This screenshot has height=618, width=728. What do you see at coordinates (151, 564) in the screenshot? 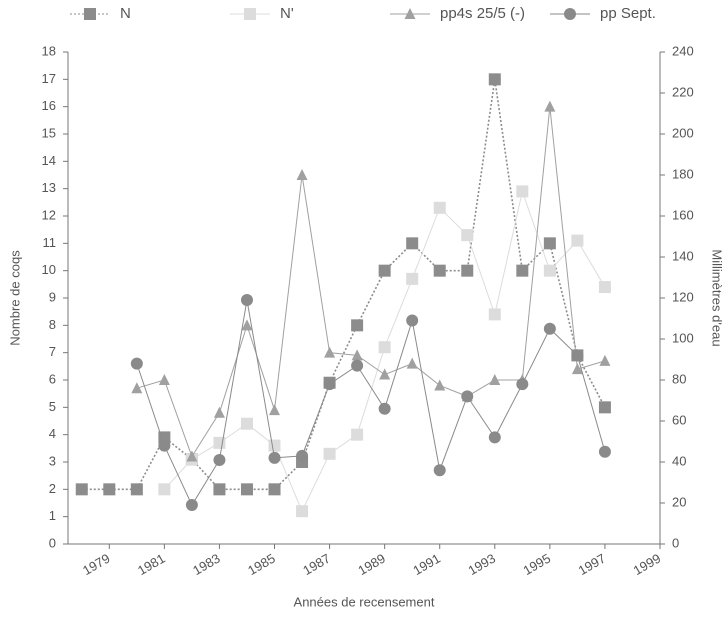
I see `x-tick-label: 1981` at bounding box center [151, 564].